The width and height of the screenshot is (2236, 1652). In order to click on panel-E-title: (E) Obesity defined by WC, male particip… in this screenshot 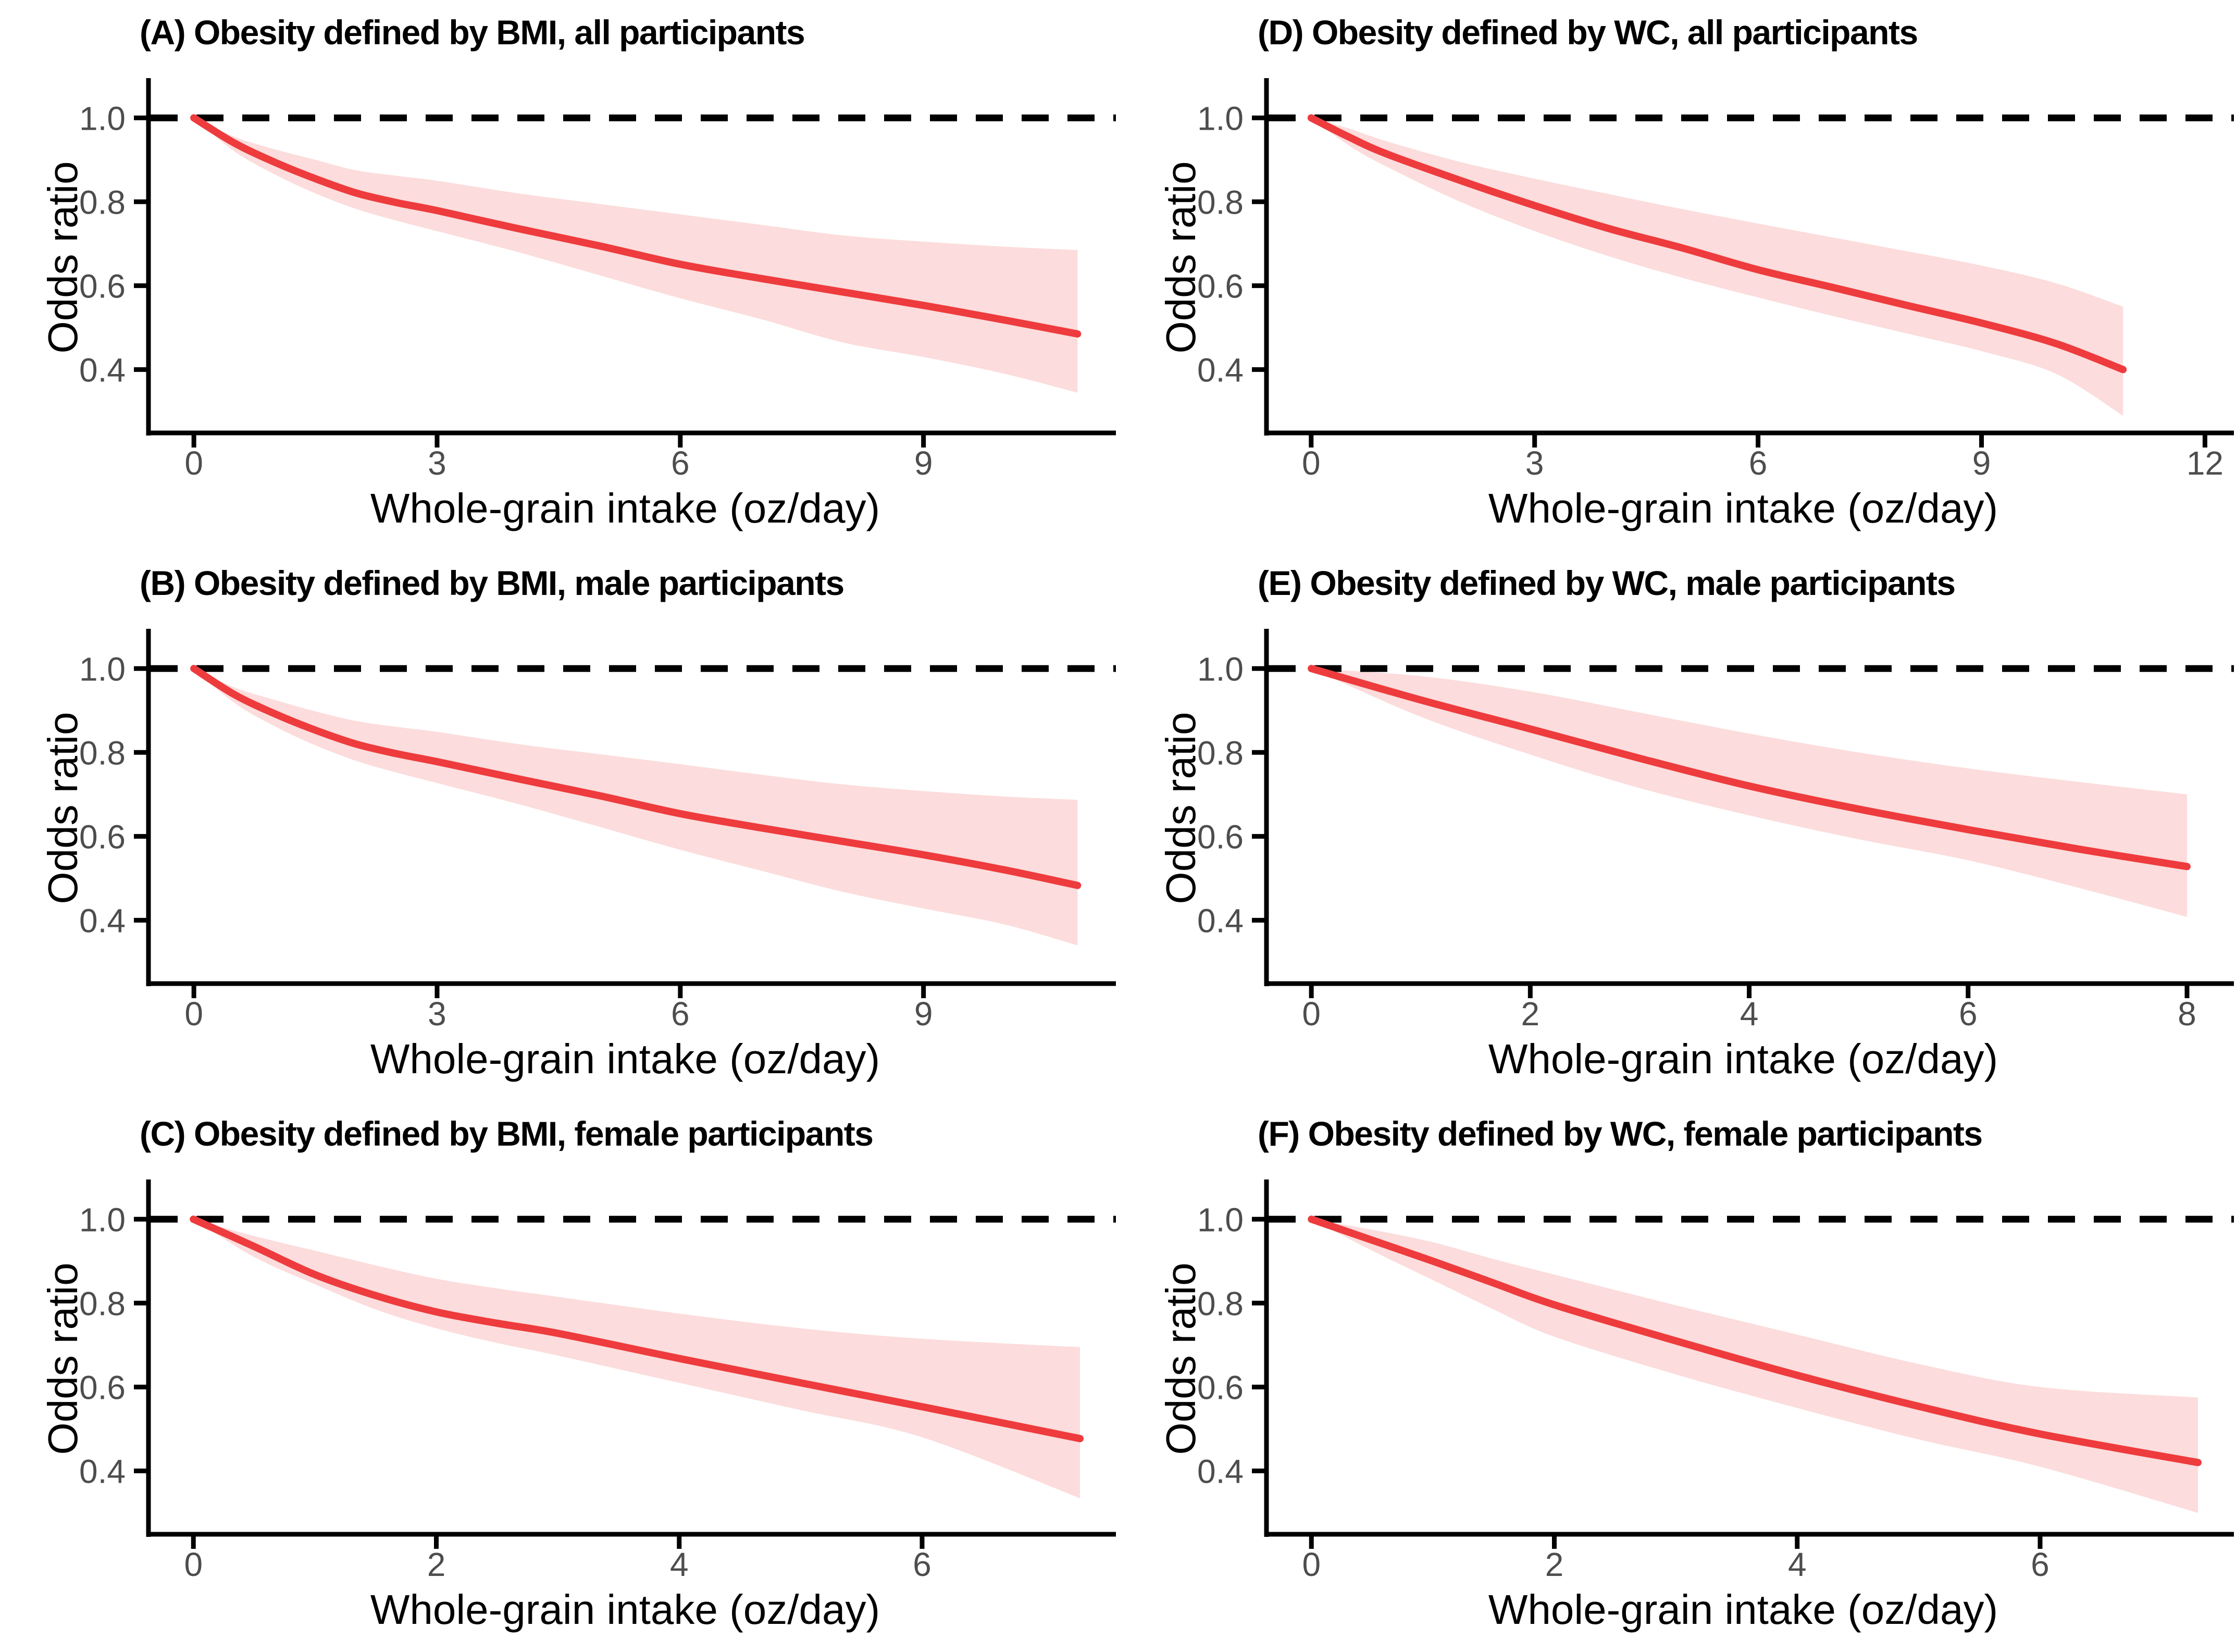, I will do `click(1607, 583)`.